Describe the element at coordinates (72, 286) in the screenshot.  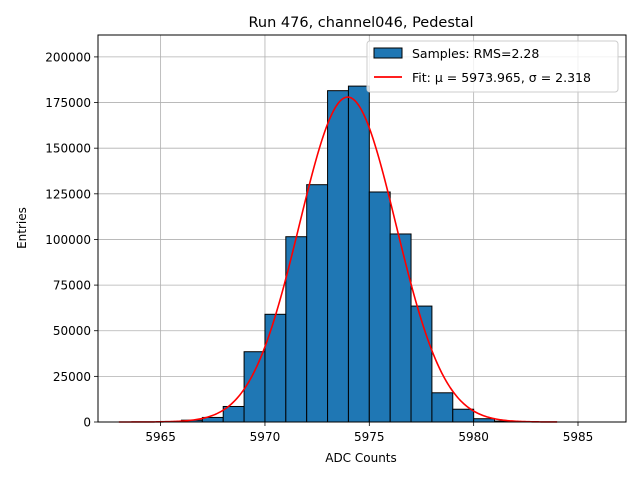
I see `y-tick-label: 75000` at that location.